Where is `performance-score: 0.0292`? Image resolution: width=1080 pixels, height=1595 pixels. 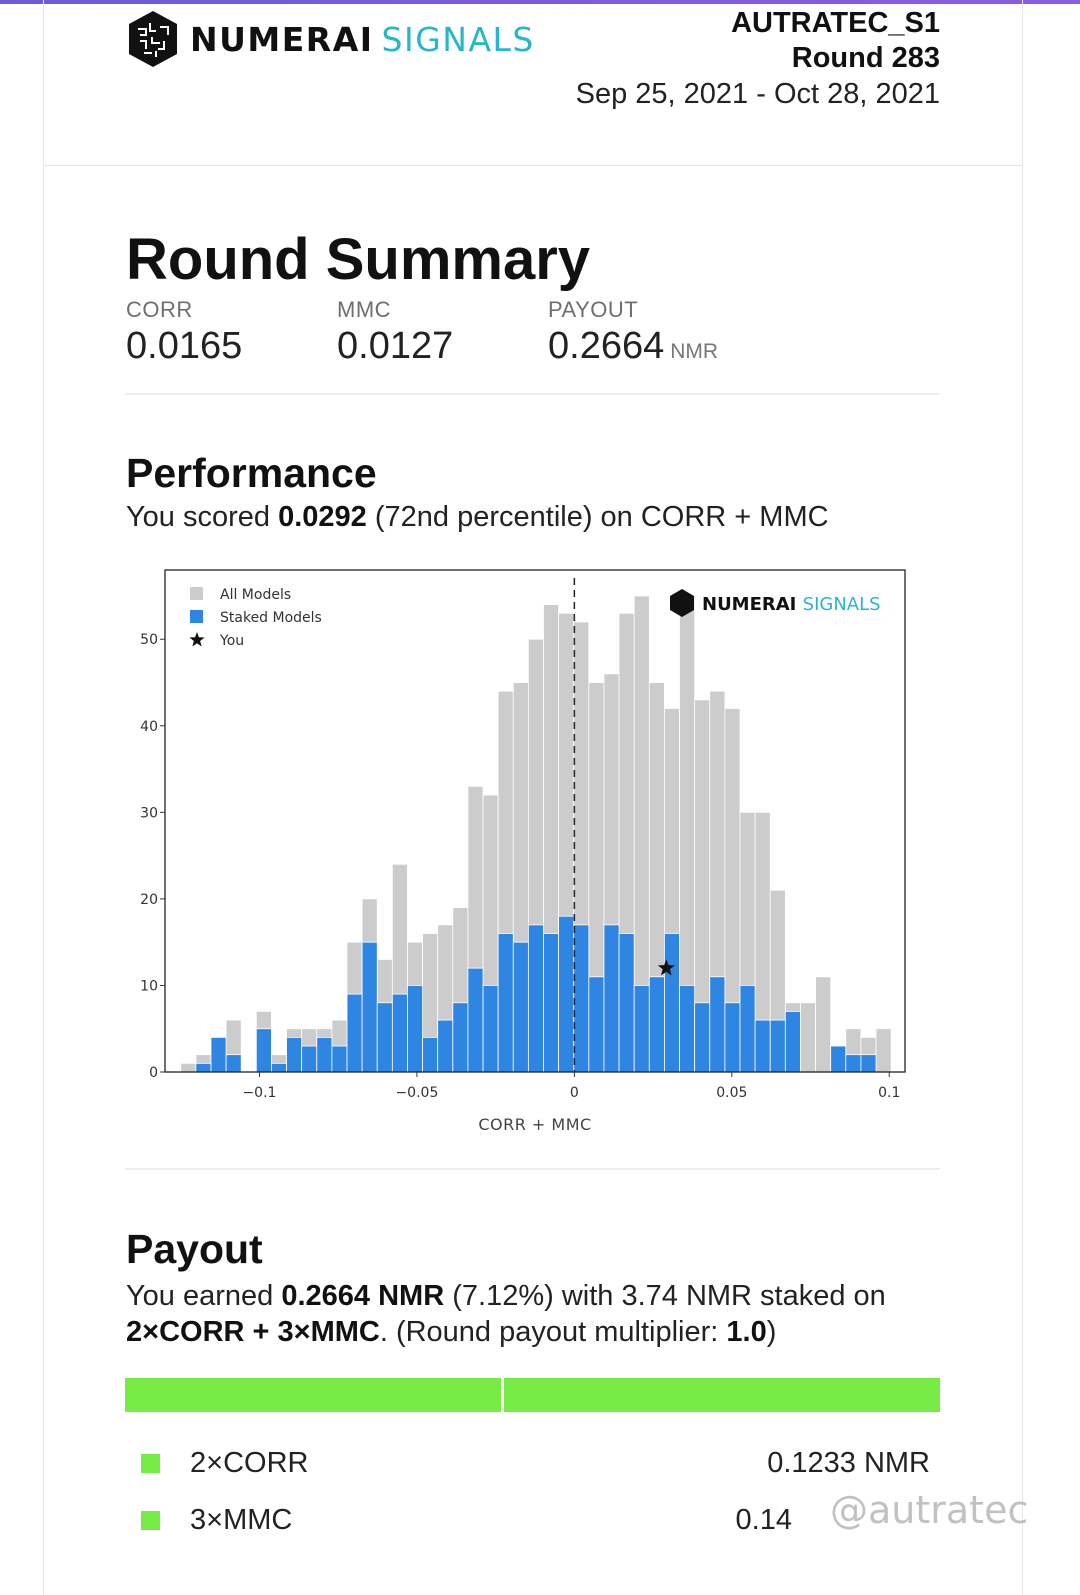
performance-score: 0.0292 is located at coordinates (322, 517).